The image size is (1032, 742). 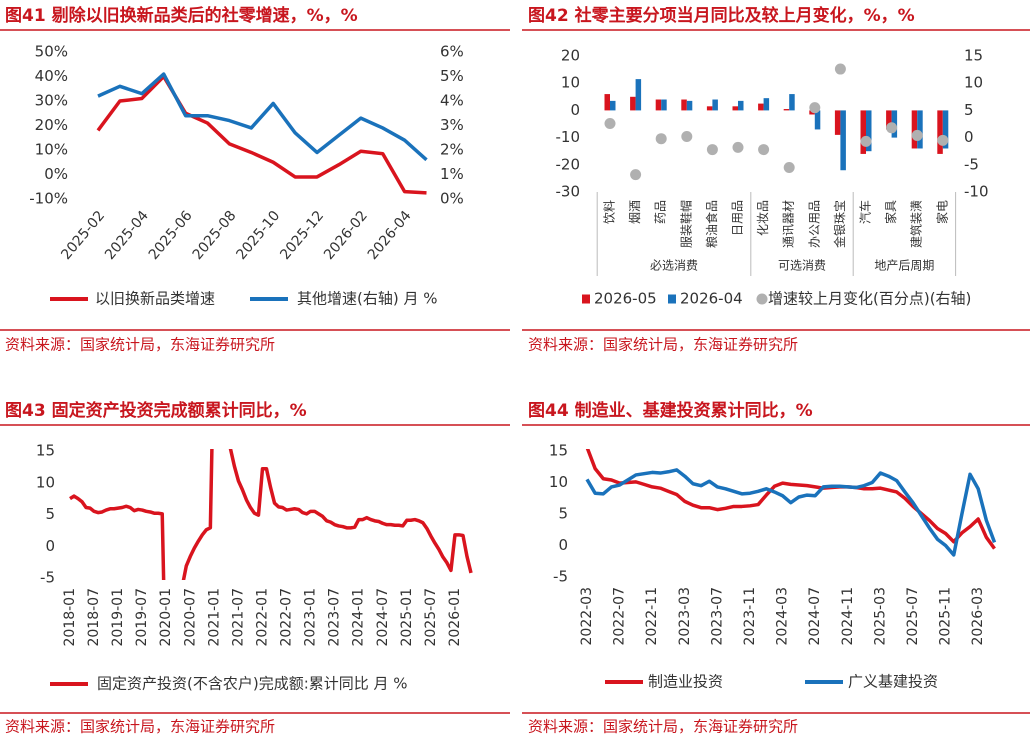 I want to click on x-tick-label: 饮料, so click(x=610, y=212).